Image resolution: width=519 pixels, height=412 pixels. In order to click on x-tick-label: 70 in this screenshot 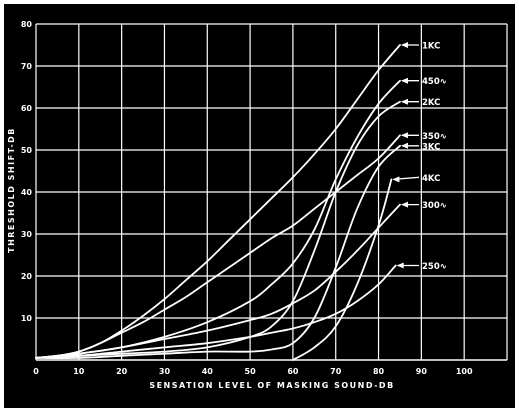, I will do `click(336, 371)`.